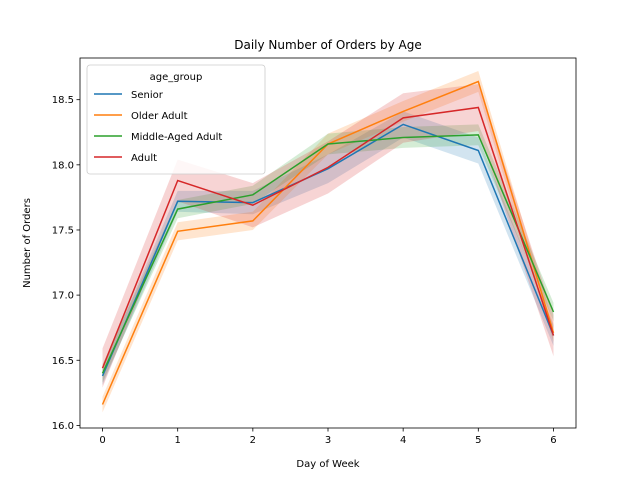 The width and height of the screenshot is (640, 480). I want to click on y-tick-label: 16.5, so click(63, 361).